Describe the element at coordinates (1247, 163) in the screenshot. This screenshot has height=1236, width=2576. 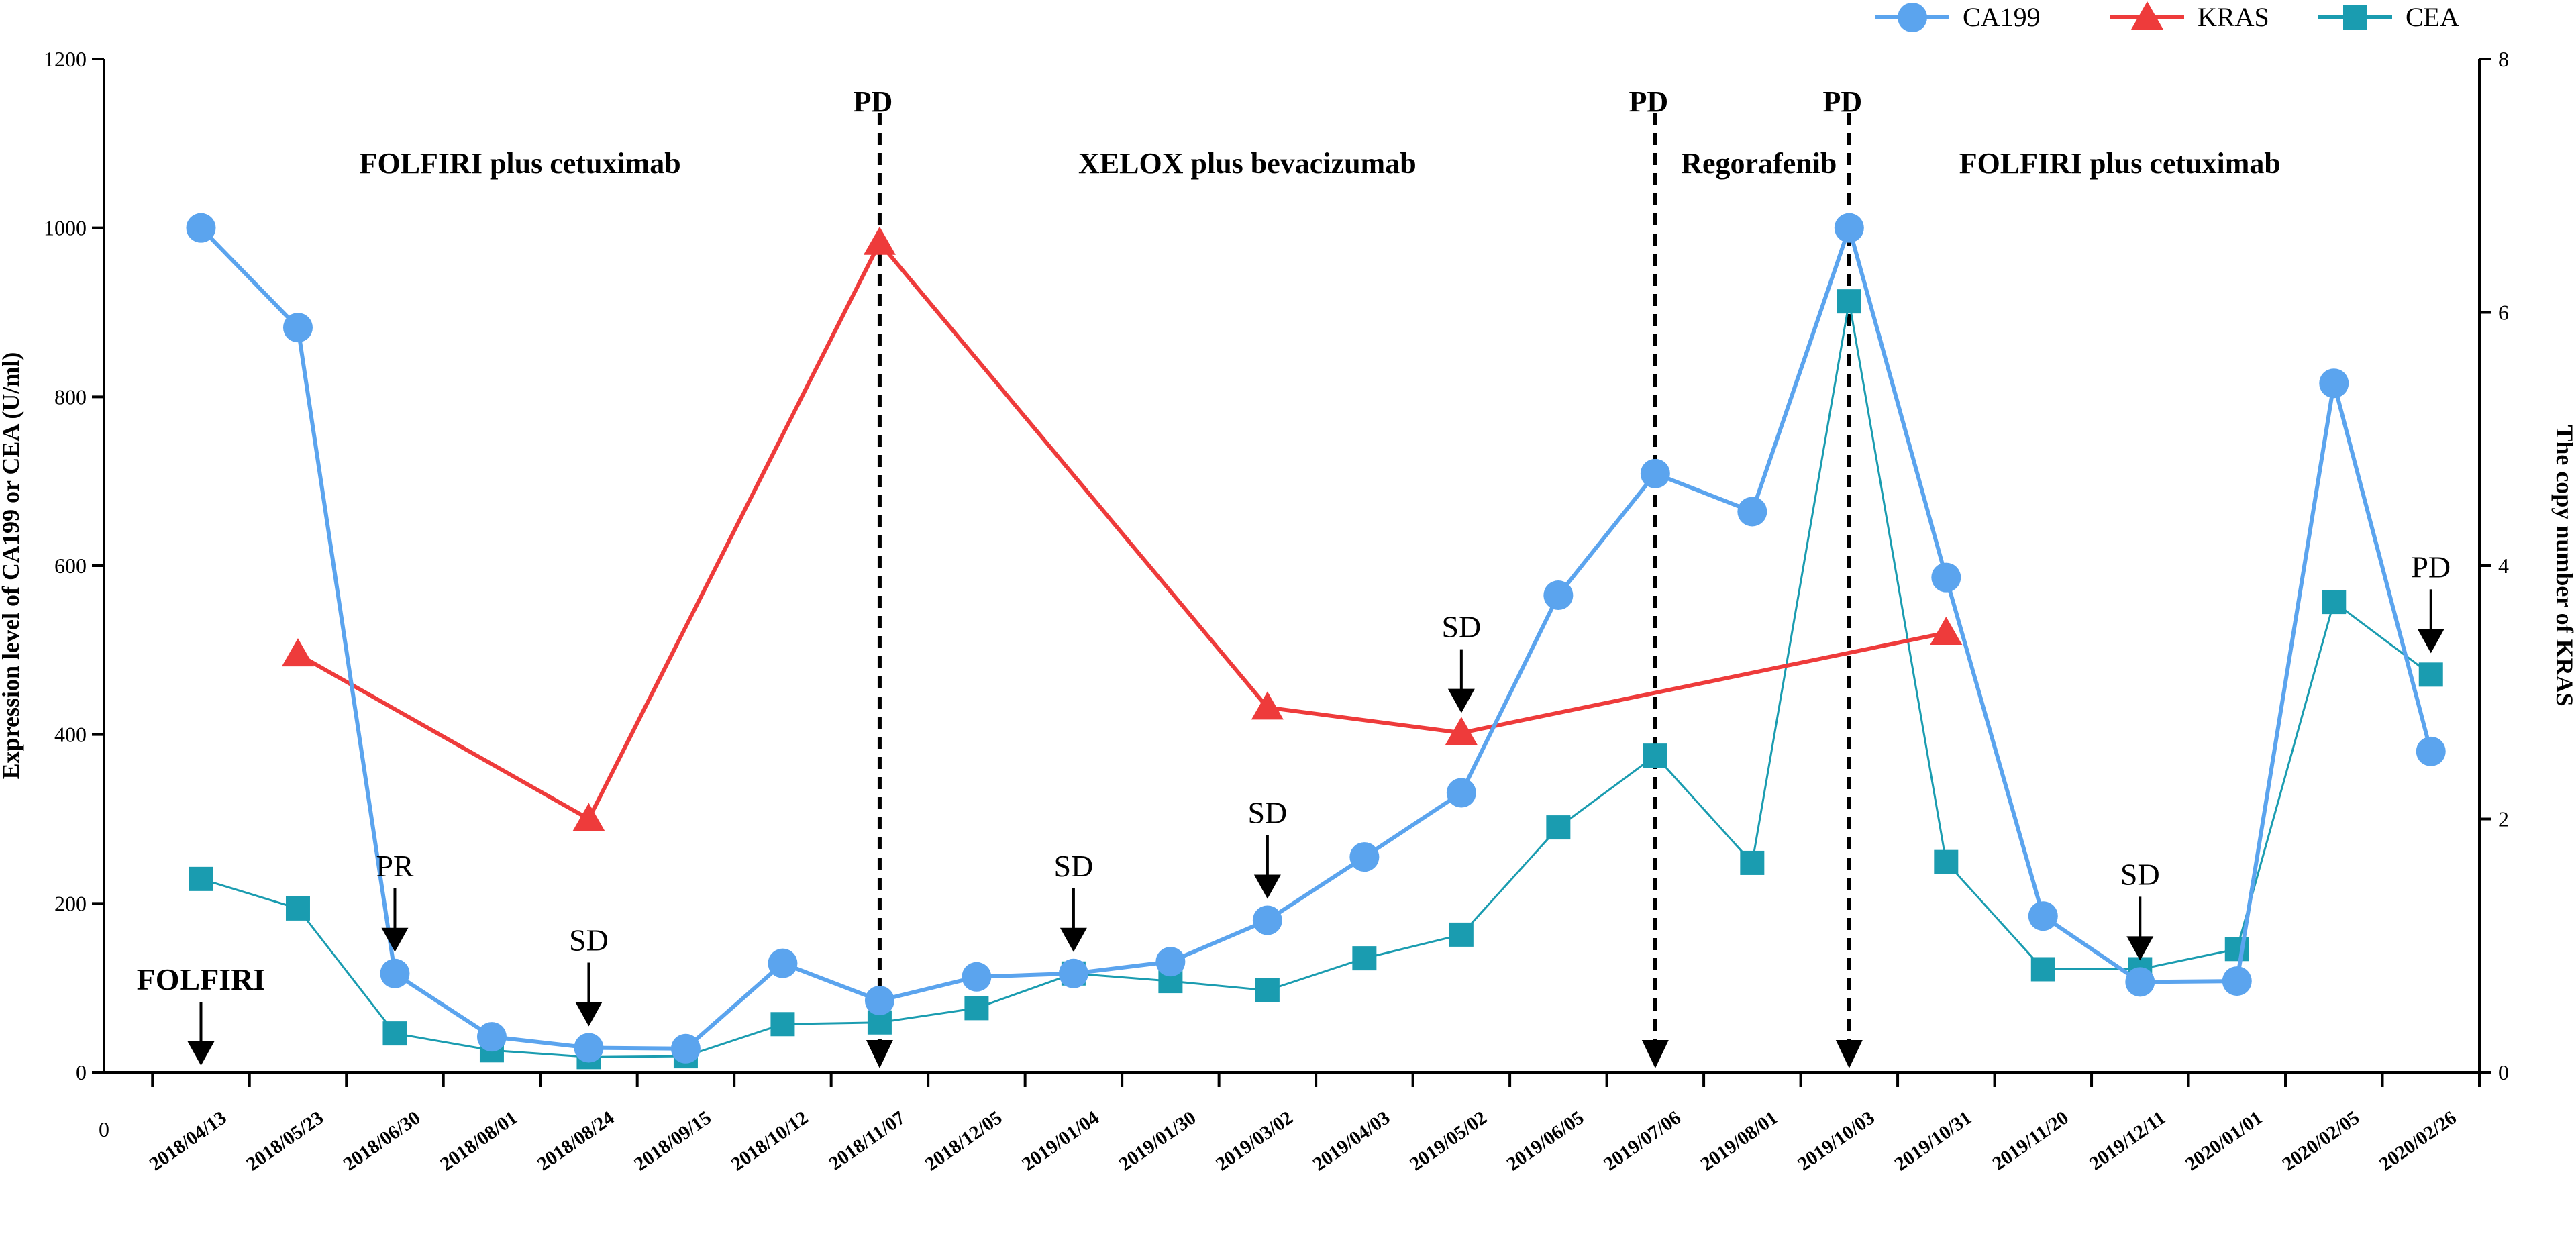
I see `phase-label: XELOX plus bevacizumab` at that location.